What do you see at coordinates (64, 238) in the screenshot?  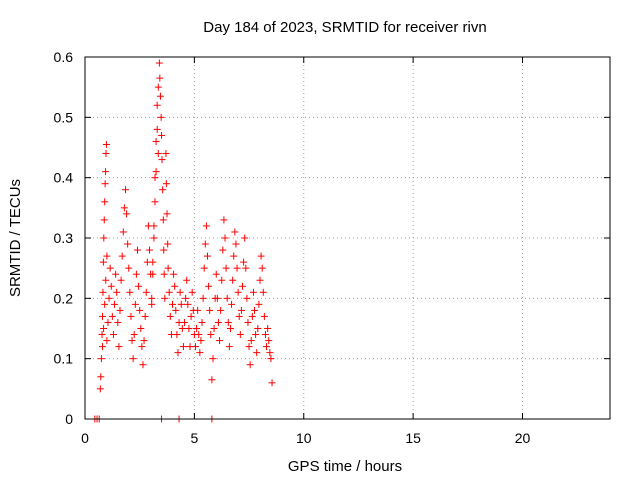 I see `y-tick-label: 0.3` at bounding box center [64, 238].